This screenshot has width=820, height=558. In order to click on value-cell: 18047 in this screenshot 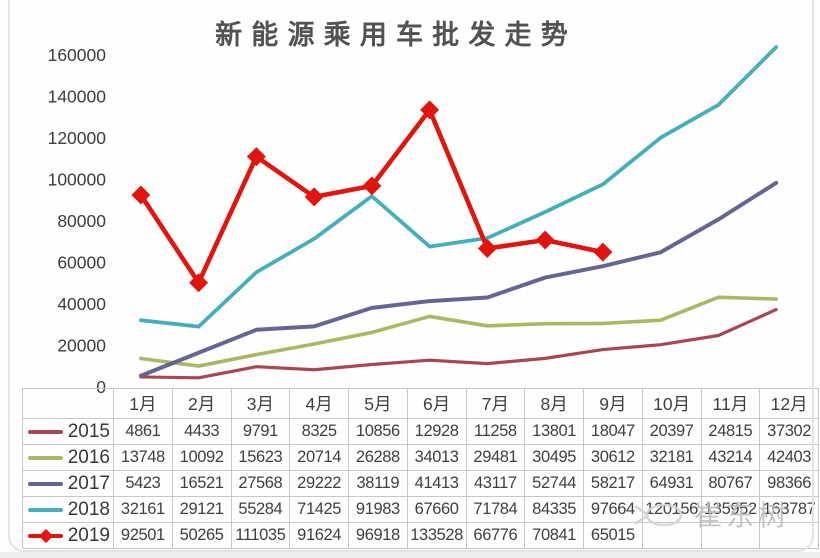, I will do `click(613, 431)`.